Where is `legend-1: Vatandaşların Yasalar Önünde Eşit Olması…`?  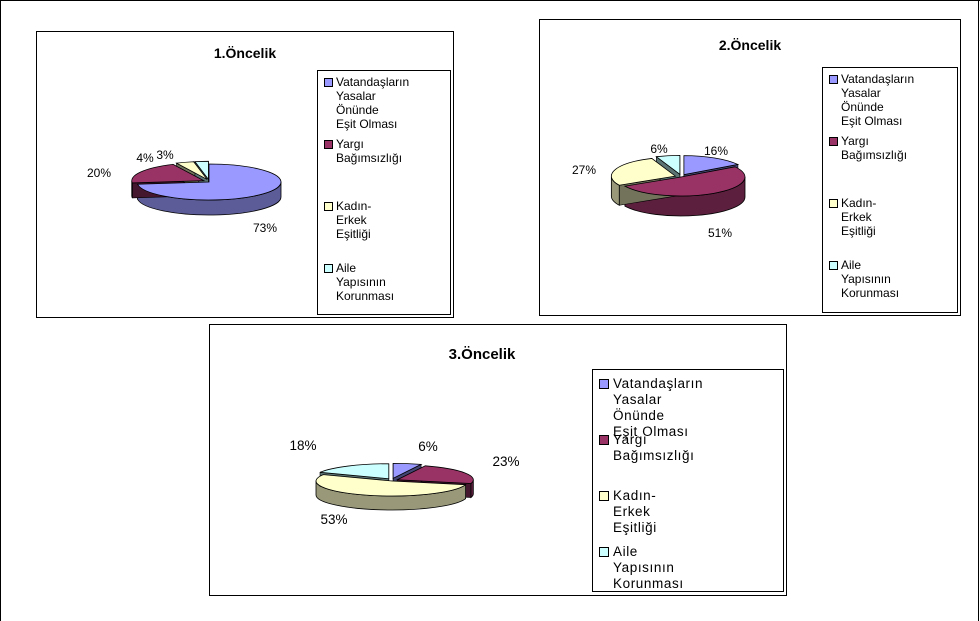 legend-1: Vatandaşların Yasalar Önünde Eşit Olması… is located at coordinates (384, 192).